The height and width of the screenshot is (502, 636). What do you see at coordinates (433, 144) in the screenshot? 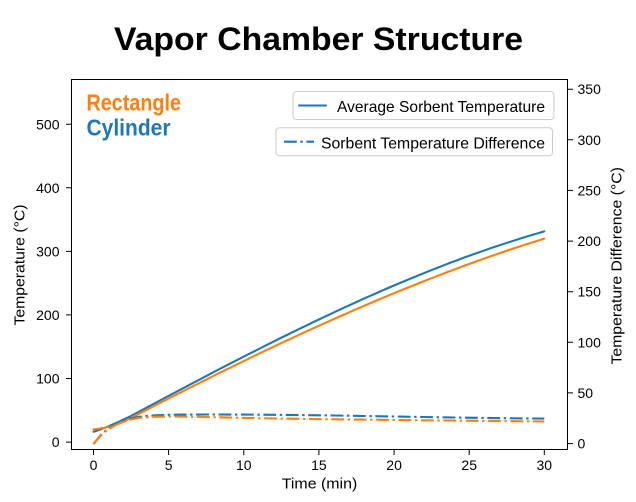
I see `svg-text: Sorbent Temperature Difference` at bounding box center [433, 144].